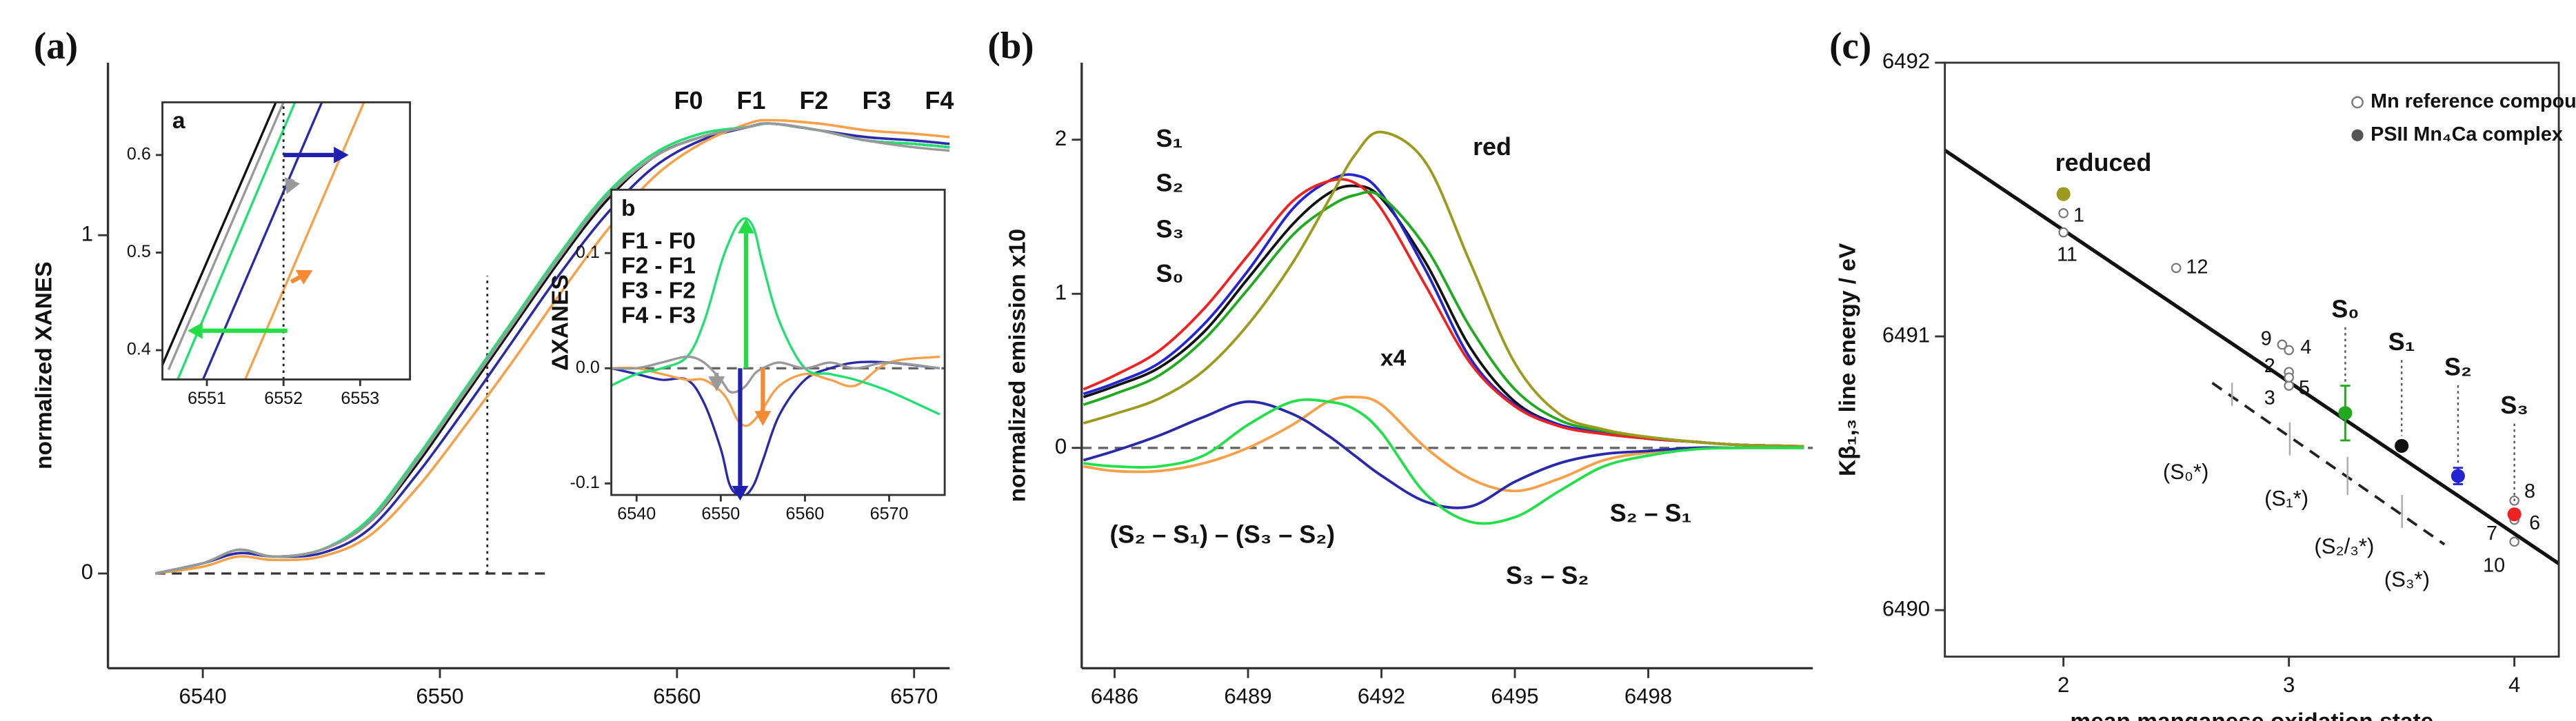  Describe the element at coordinates (139, 251) in the screenshot. I see `y-tick-label: 0.5` at that location.